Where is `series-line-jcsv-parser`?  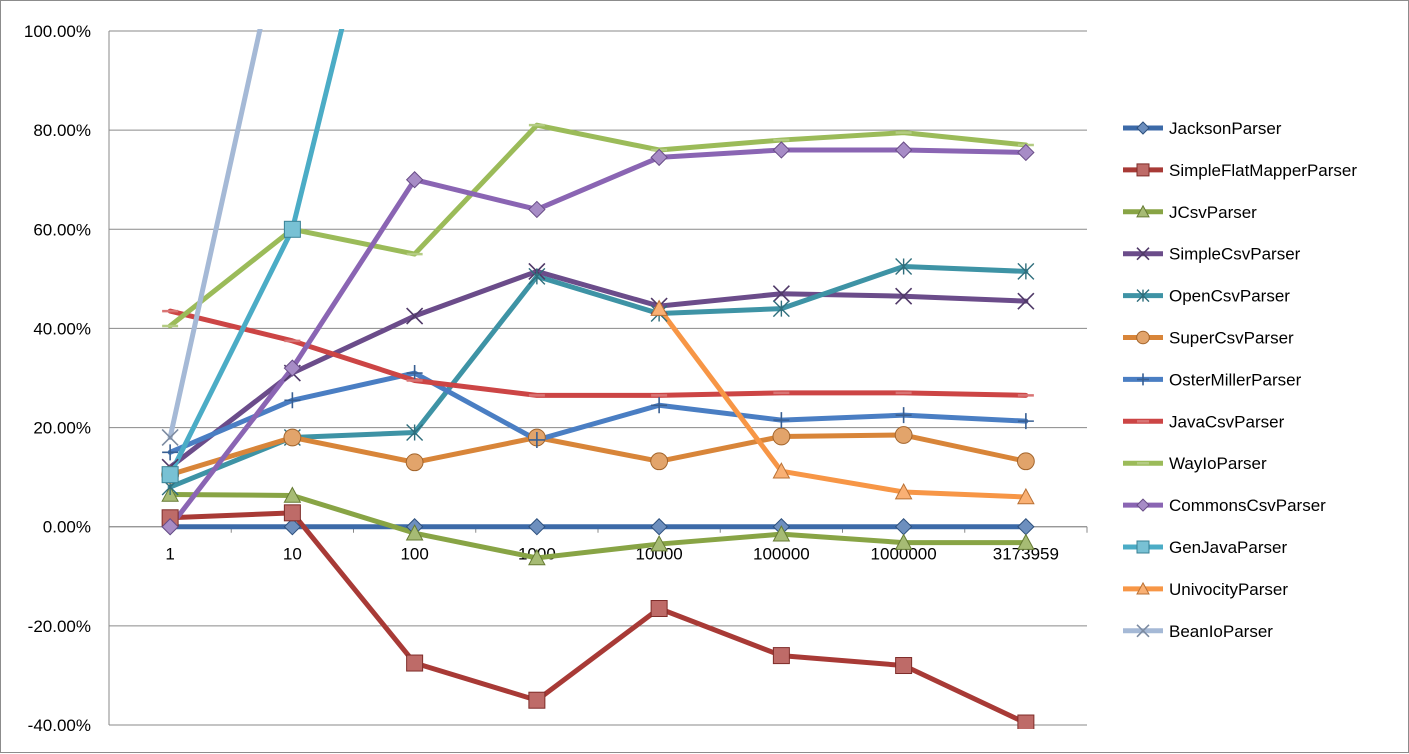 series-line-jcsv-parser is located at coordinates (598, 526).